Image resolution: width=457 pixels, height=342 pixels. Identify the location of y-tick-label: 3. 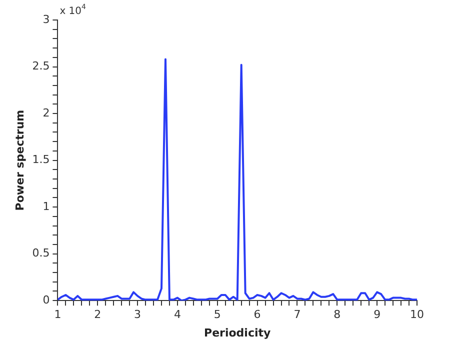
(46, 19).